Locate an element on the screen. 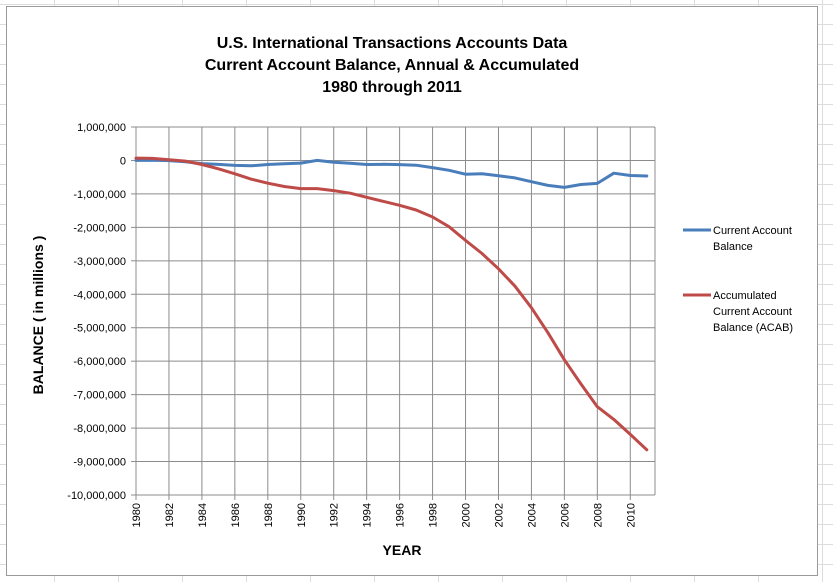 This screenshot has width=833, height=582. y-tick-label: -1,000,000 is located at coordinates (99, 195).